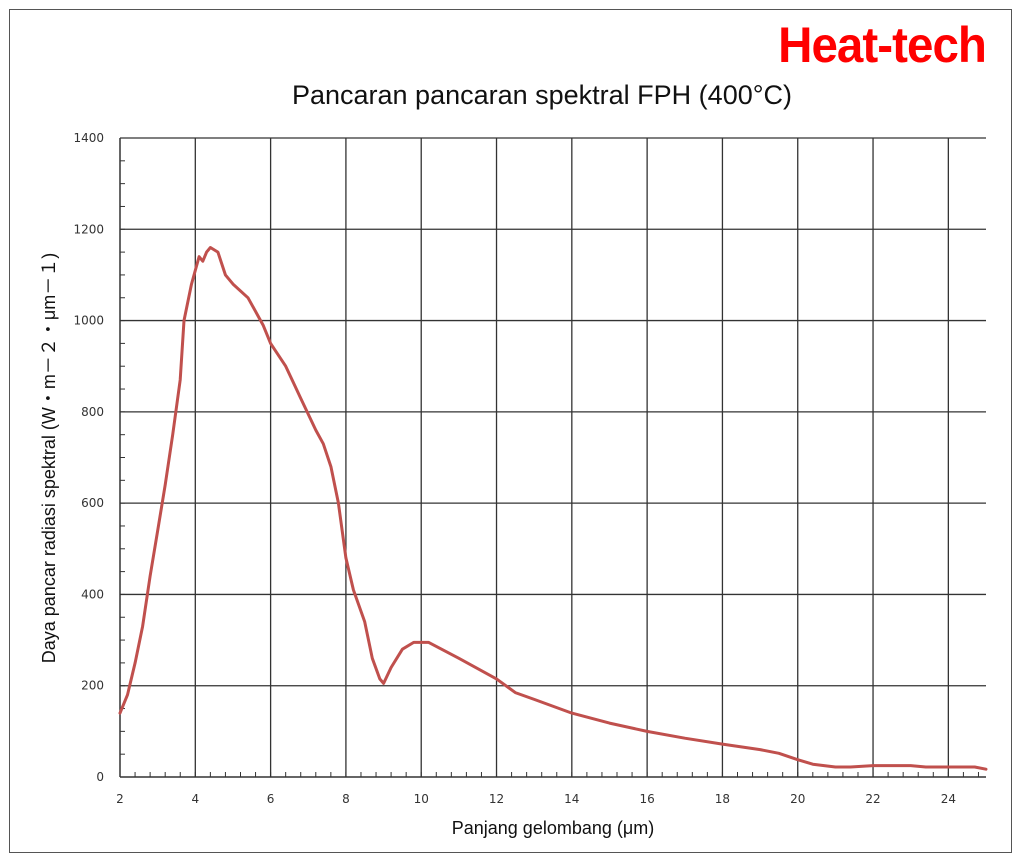 The width and height of the screenshot is (1024, 863). What do you see at coordinates (92, 686) in the screenshot?
I see `y-tick-label: 200` at bounding box center [92, 686].